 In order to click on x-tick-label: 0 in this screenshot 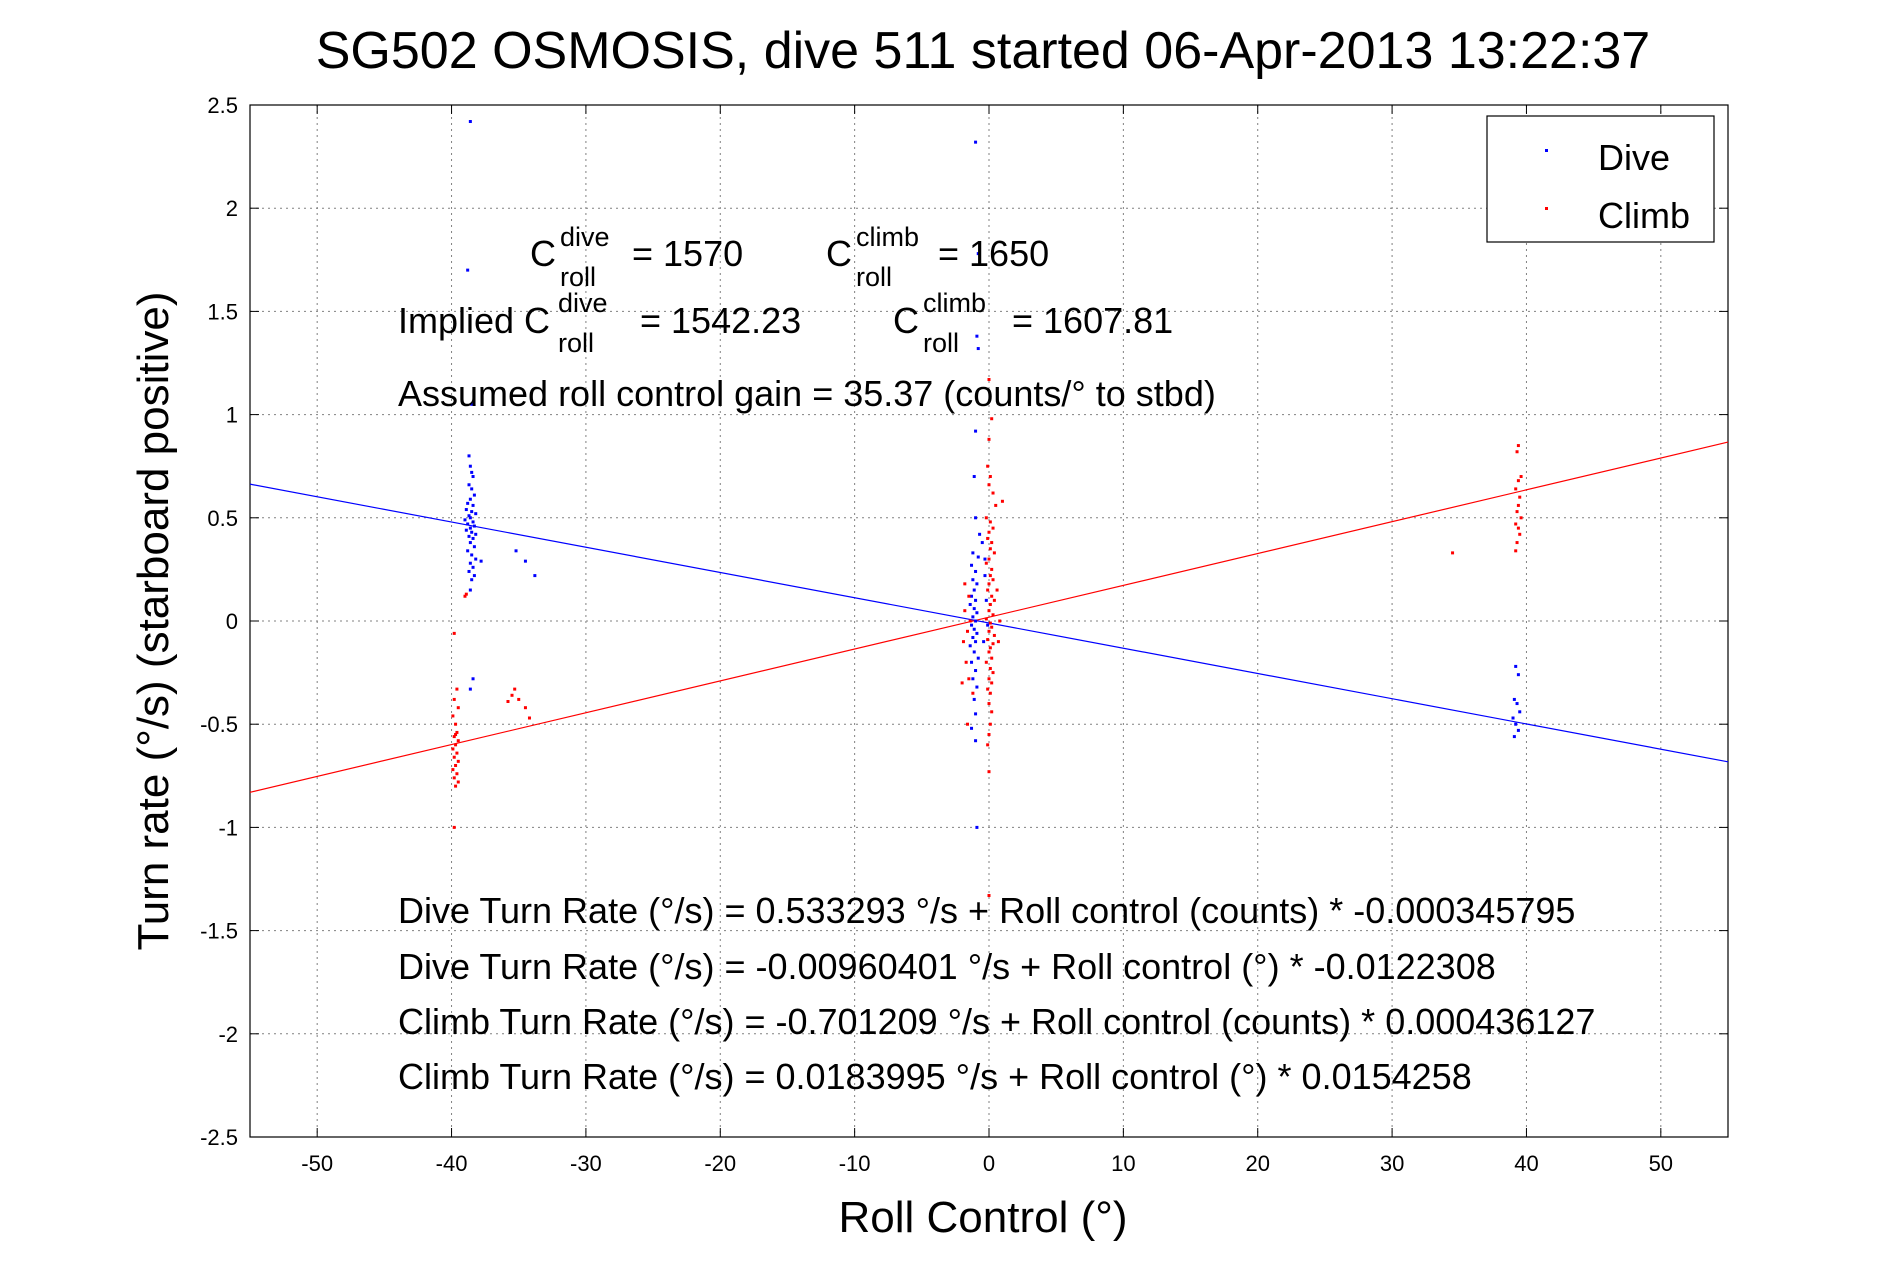, I will do `click(989, 1163)`.